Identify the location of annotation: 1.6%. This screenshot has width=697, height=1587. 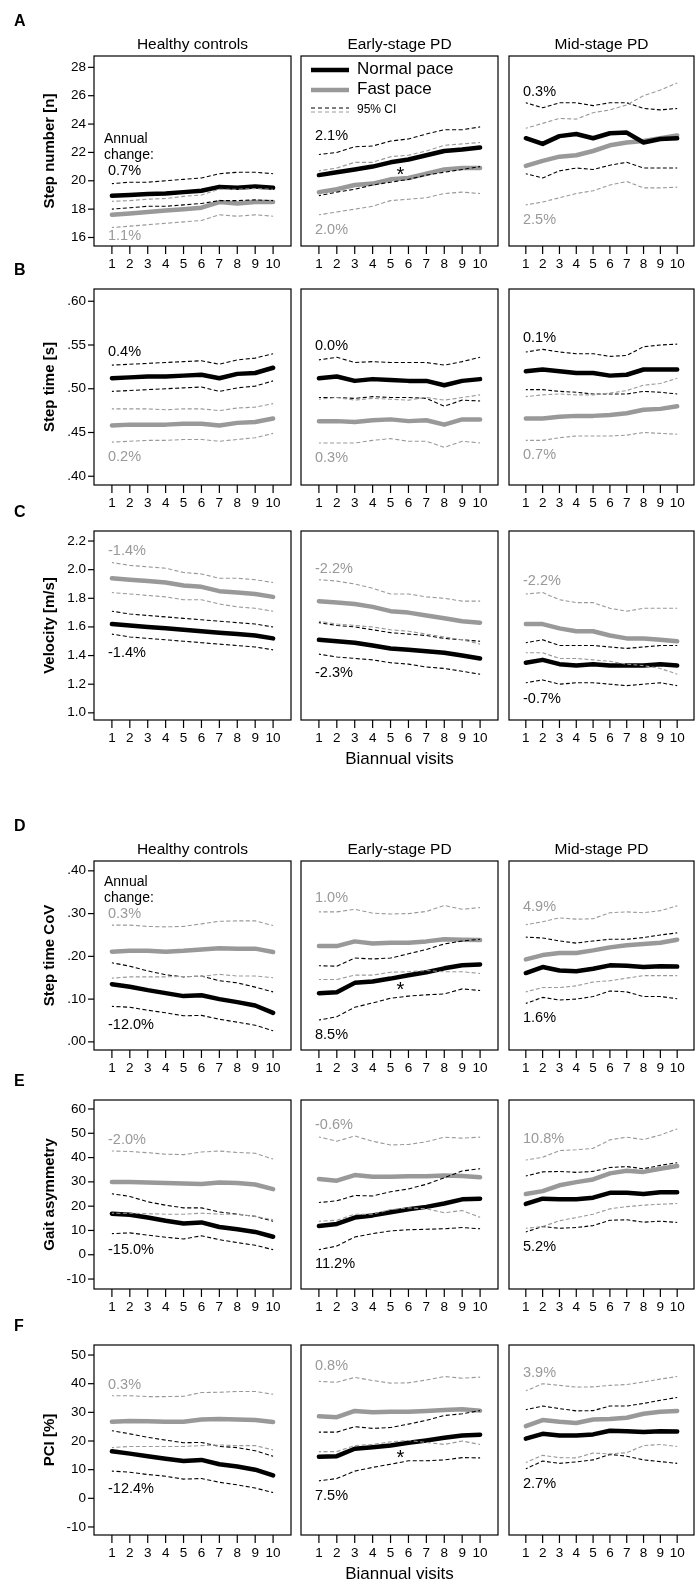
(540, 1017).